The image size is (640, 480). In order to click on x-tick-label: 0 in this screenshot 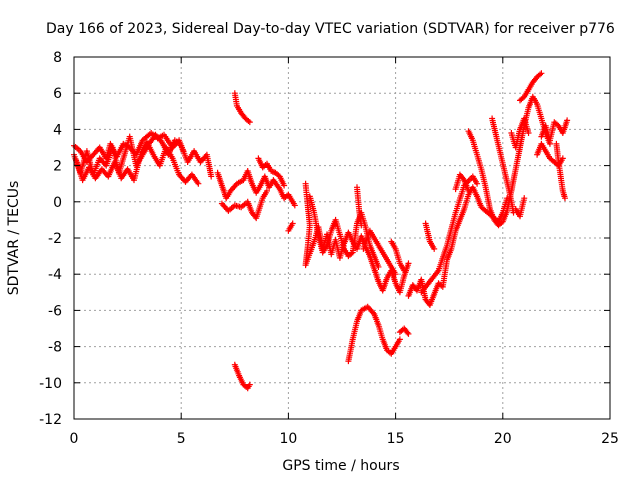, I will do `click(74, 439)`.